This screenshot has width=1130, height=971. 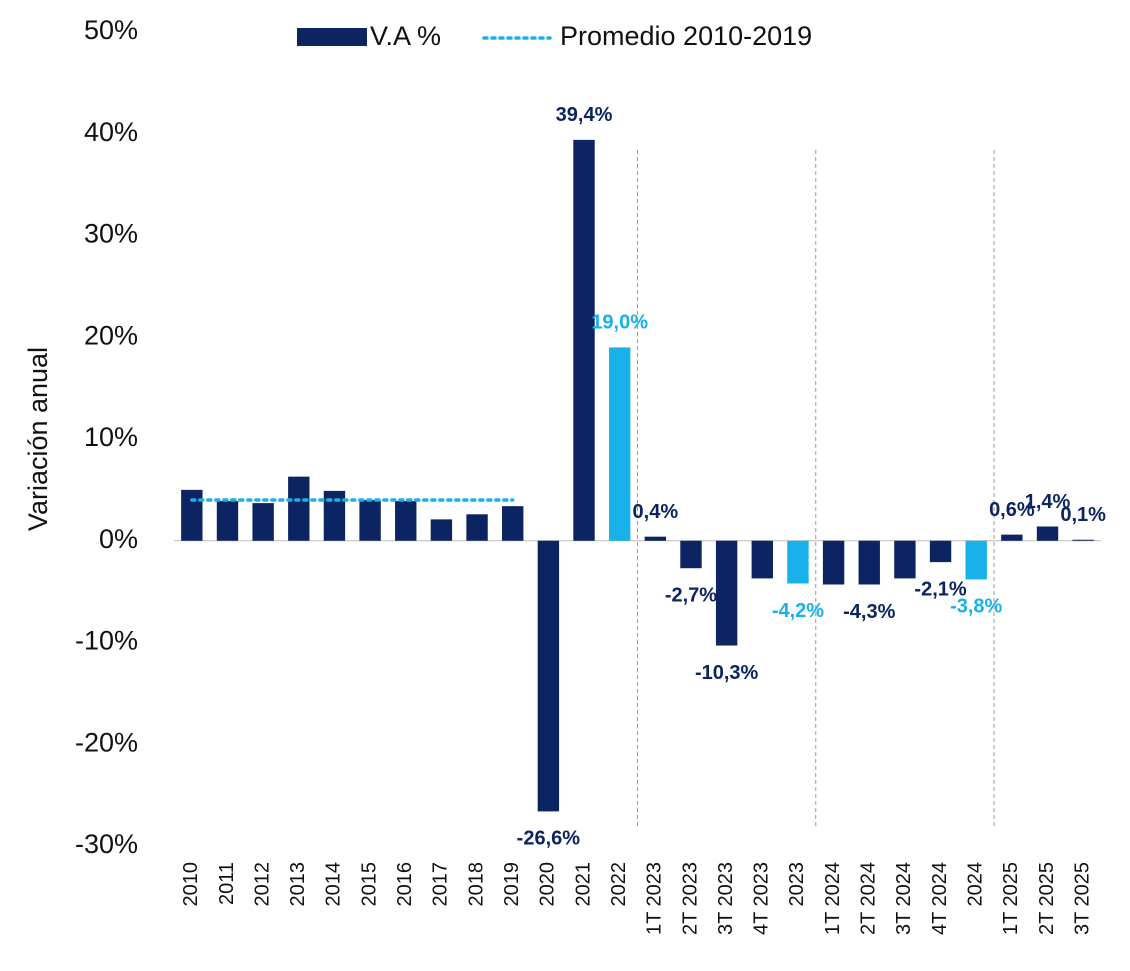 I want to click on value-label: 19,0%, so click(x=619, y=323).